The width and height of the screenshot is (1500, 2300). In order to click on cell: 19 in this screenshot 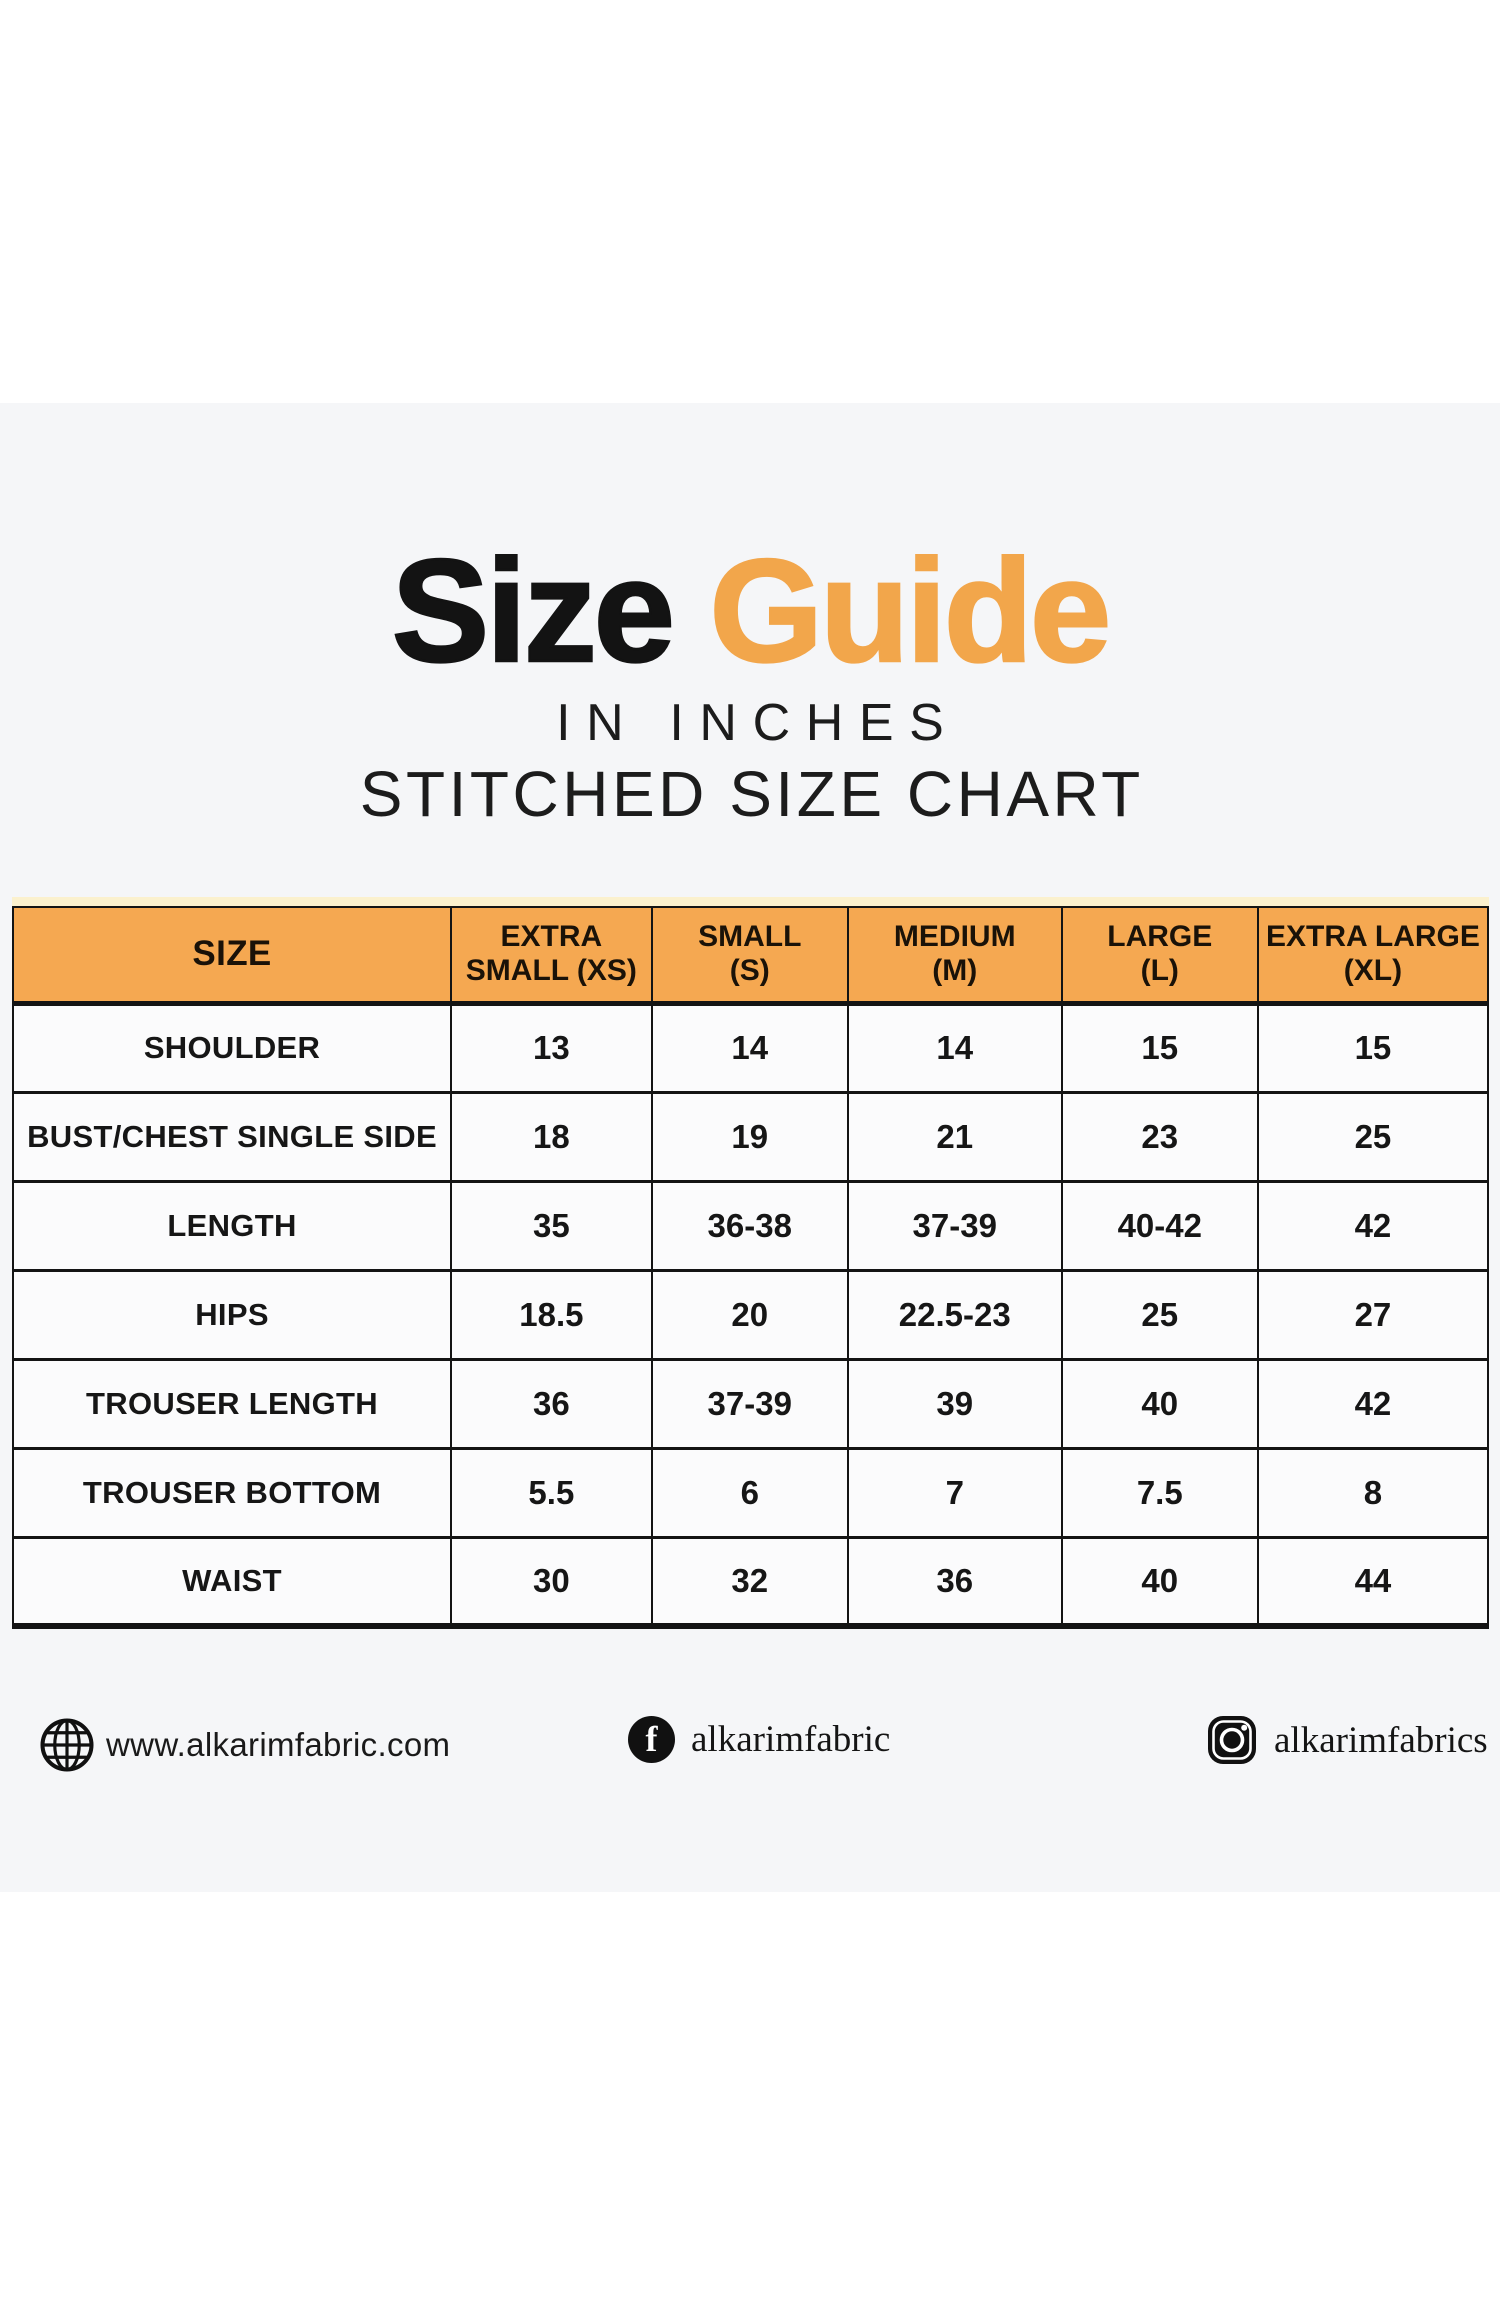, I will do `click(749, 1136)`.